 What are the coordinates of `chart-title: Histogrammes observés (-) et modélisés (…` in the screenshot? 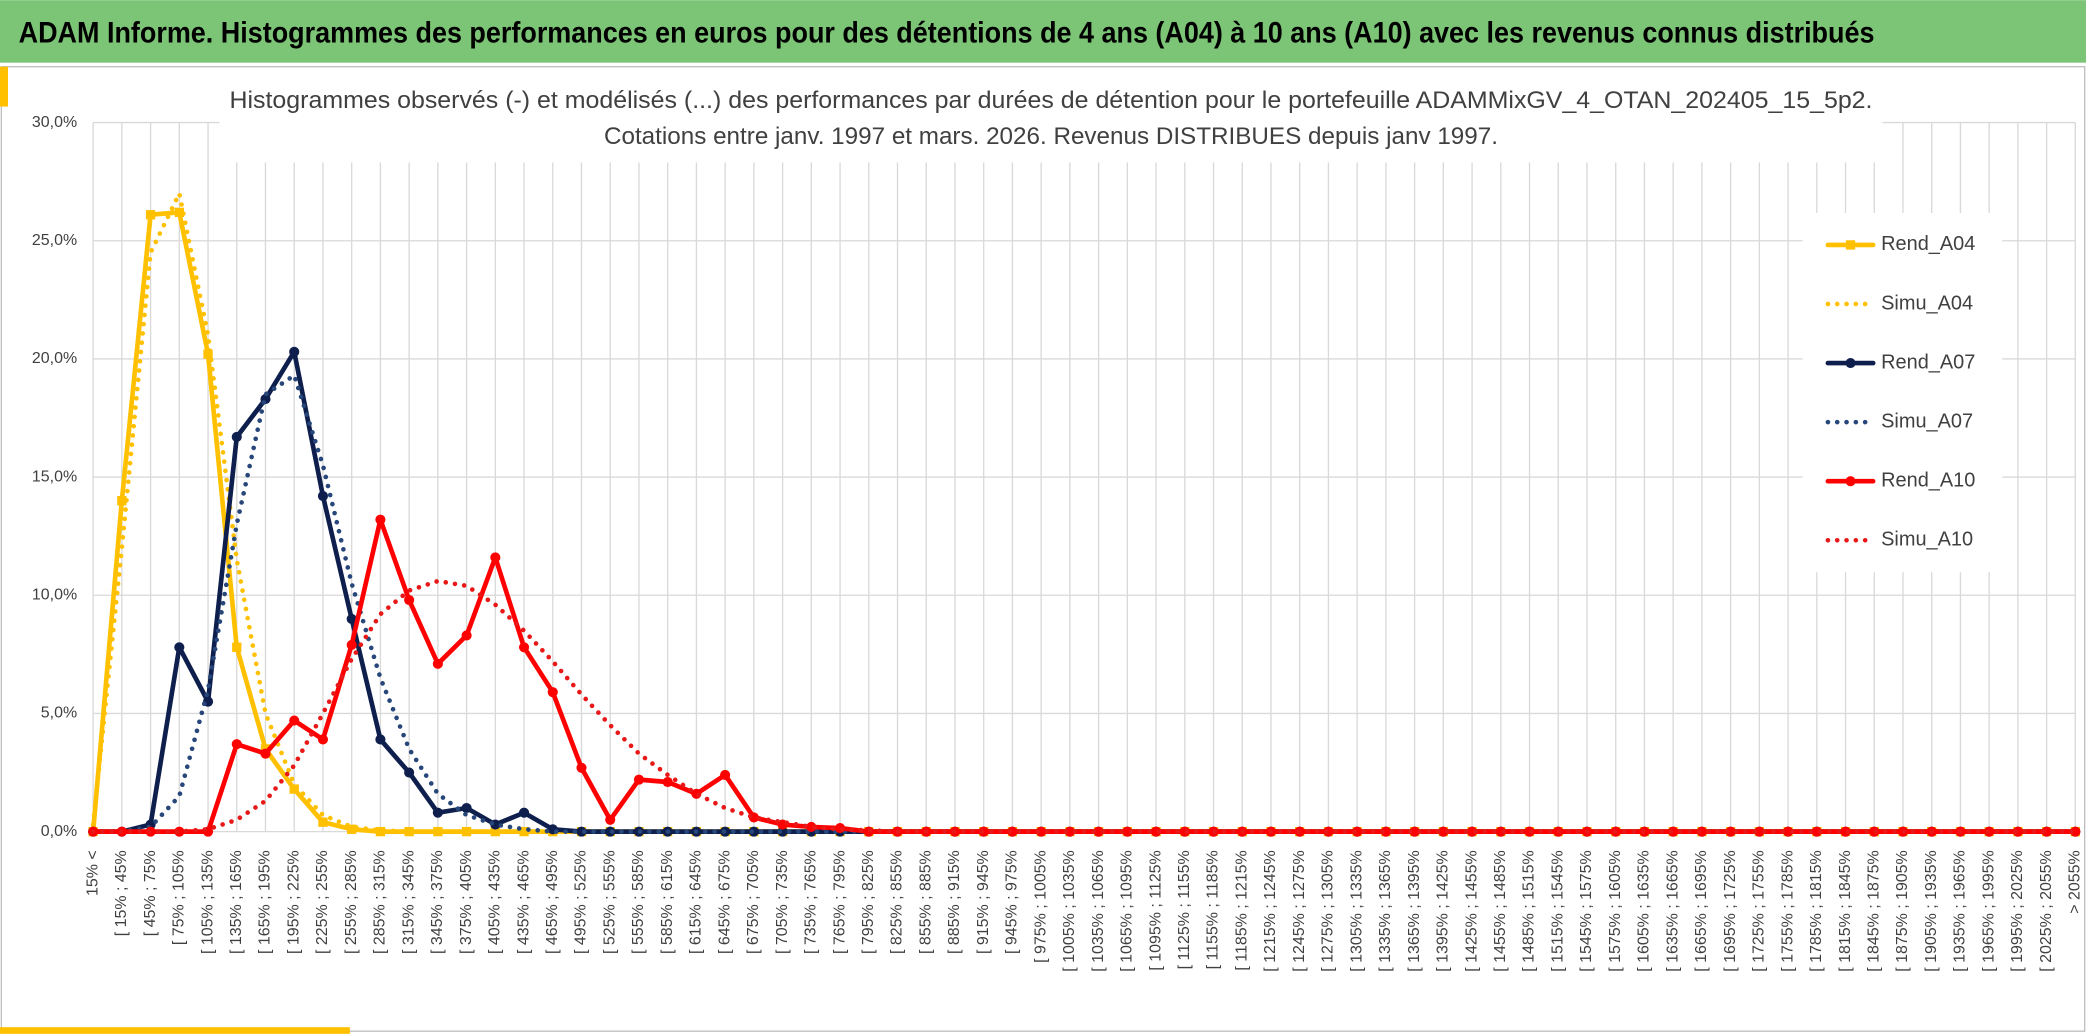 It's located at (1050, 100).